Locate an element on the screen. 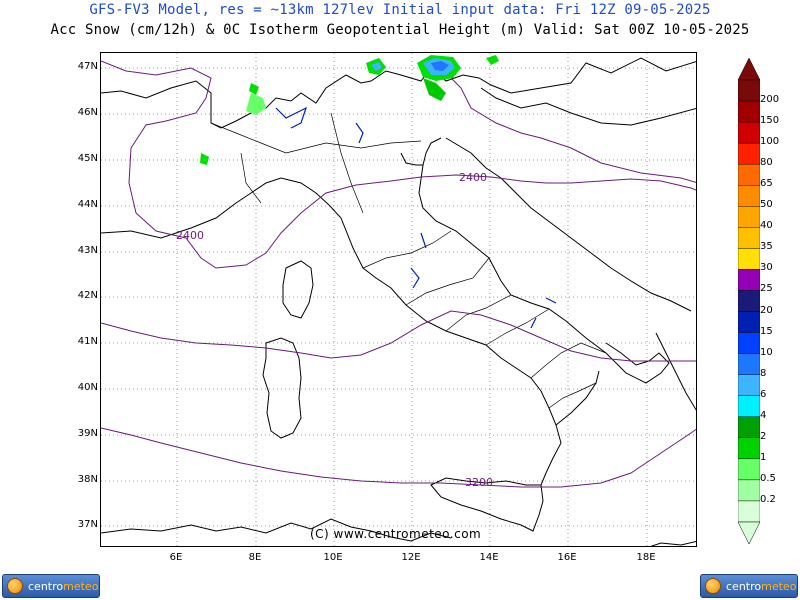  contour-label-2400-west: 2400 is located at coordinates (190, 235).